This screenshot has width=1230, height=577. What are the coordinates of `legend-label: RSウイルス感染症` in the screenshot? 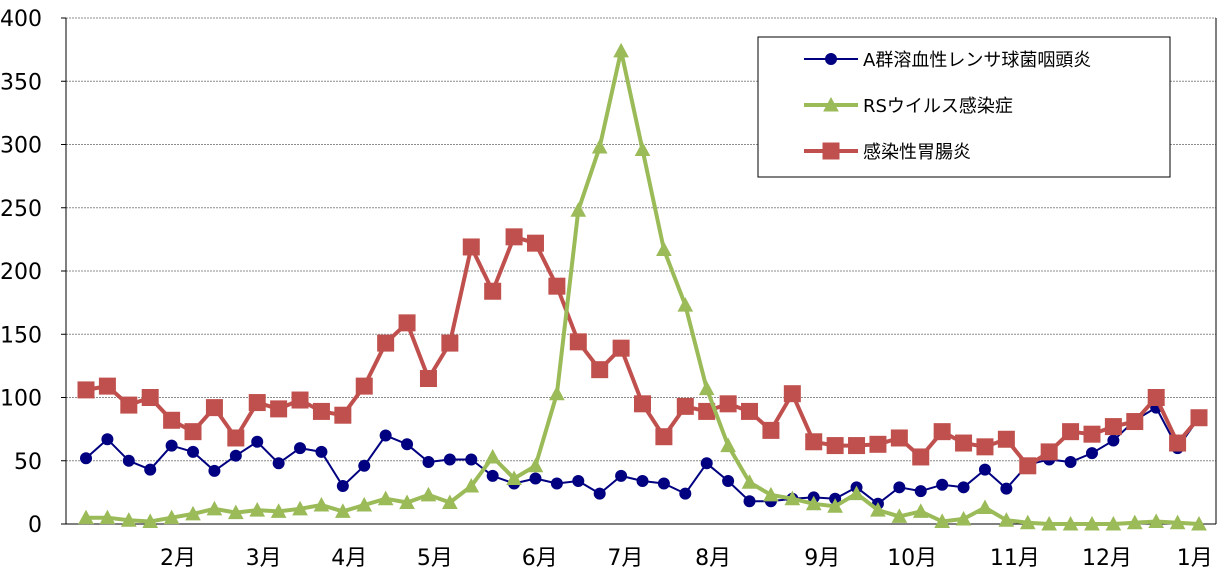 It's located at (938, 106).